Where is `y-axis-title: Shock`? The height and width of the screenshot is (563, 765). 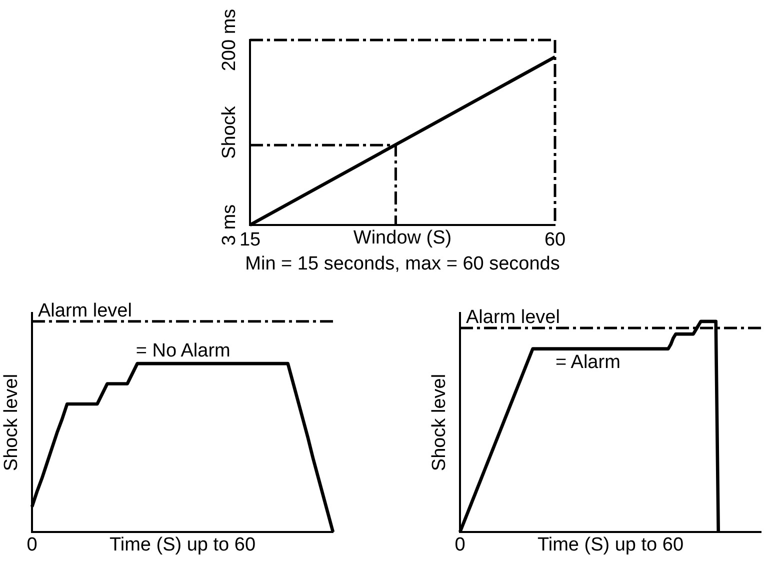
y-axis-title: Shock is located at coordinates (229, 132).